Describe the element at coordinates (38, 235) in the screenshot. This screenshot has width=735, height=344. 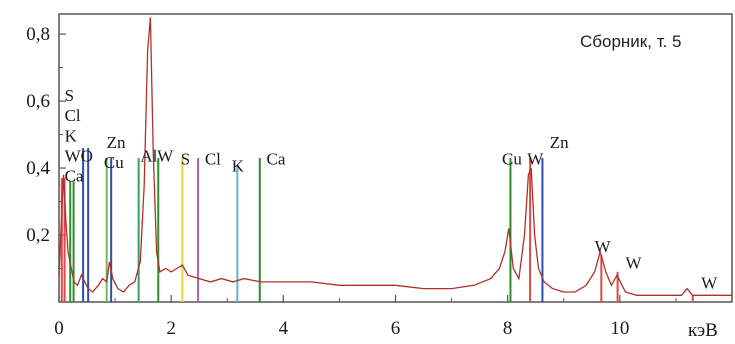
I see `y-tick-label: 0,2` at that location.